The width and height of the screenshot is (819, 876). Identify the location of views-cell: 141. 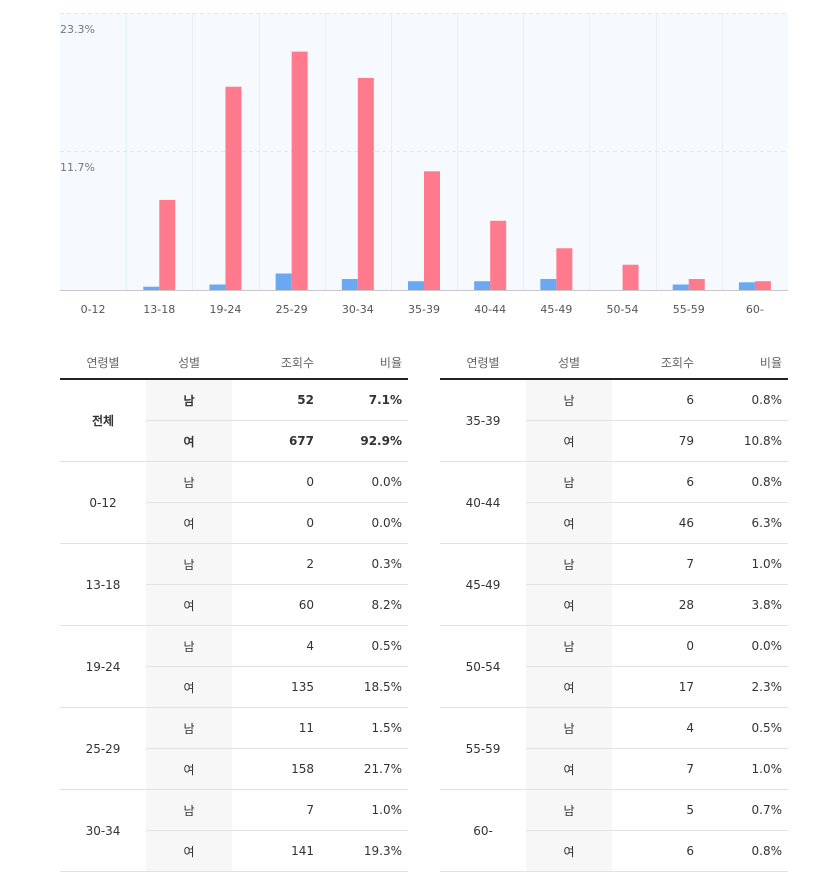
(276, 851).